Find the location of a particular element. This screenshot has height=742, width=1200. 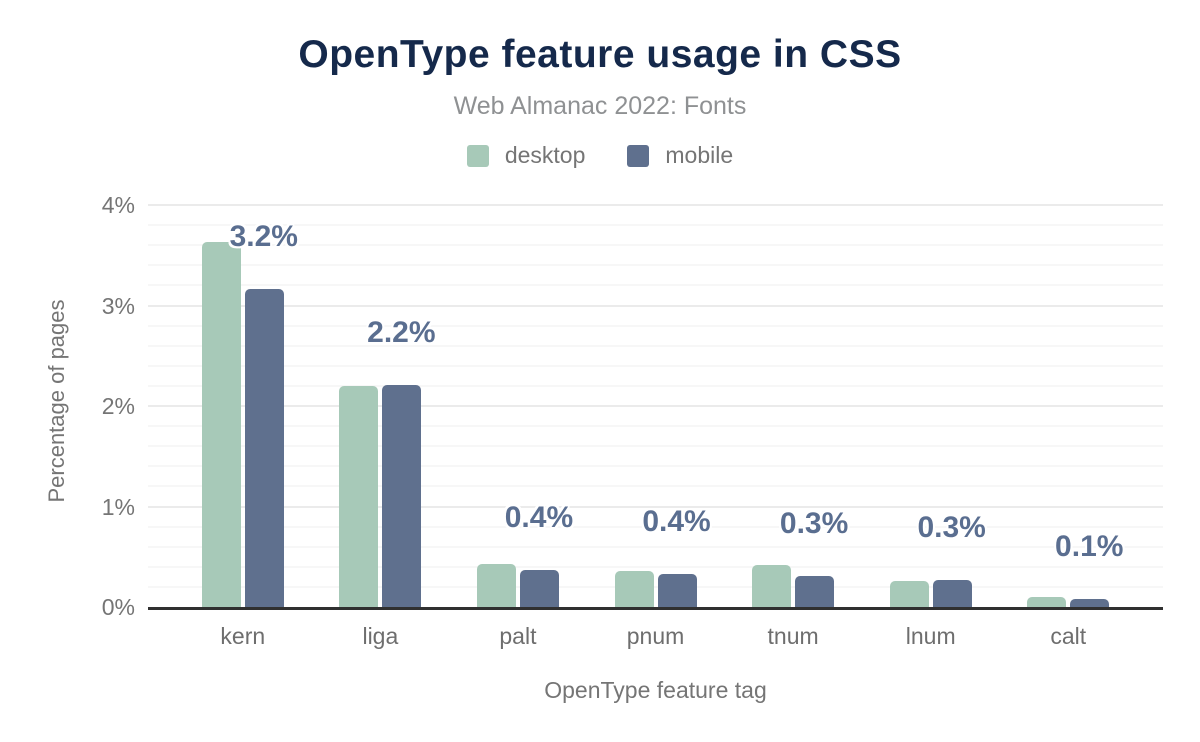

bar-desktop-calt is located at coordinates (1047, 601).